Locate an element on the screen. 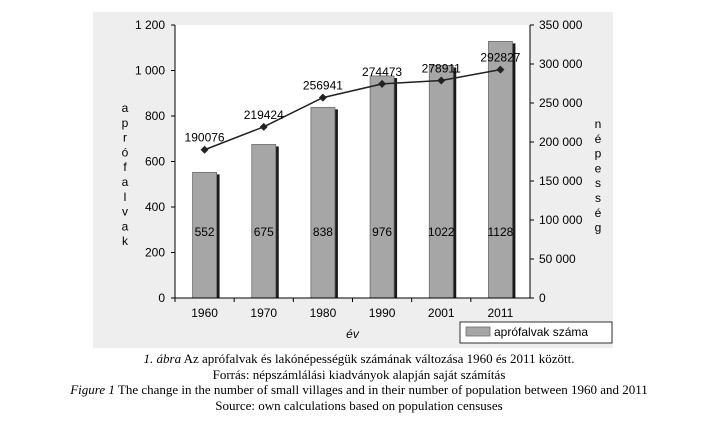 This screenshot has width=718, height=428. bar-value-label: 976 is located at coordinates (382, 232).